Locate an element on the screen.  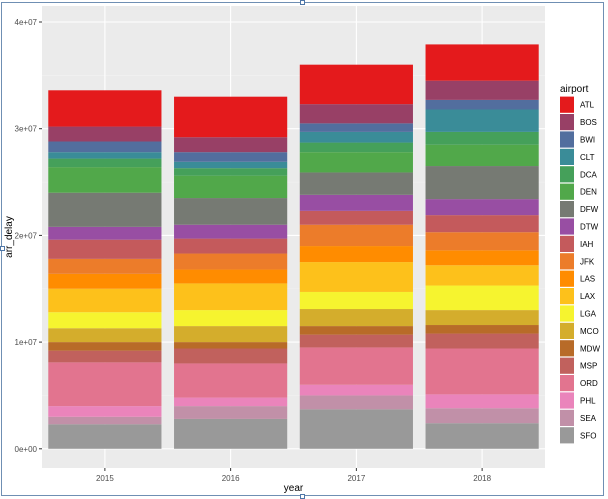
y-axis-title: arr_delay is located at coordinates (9, 237).